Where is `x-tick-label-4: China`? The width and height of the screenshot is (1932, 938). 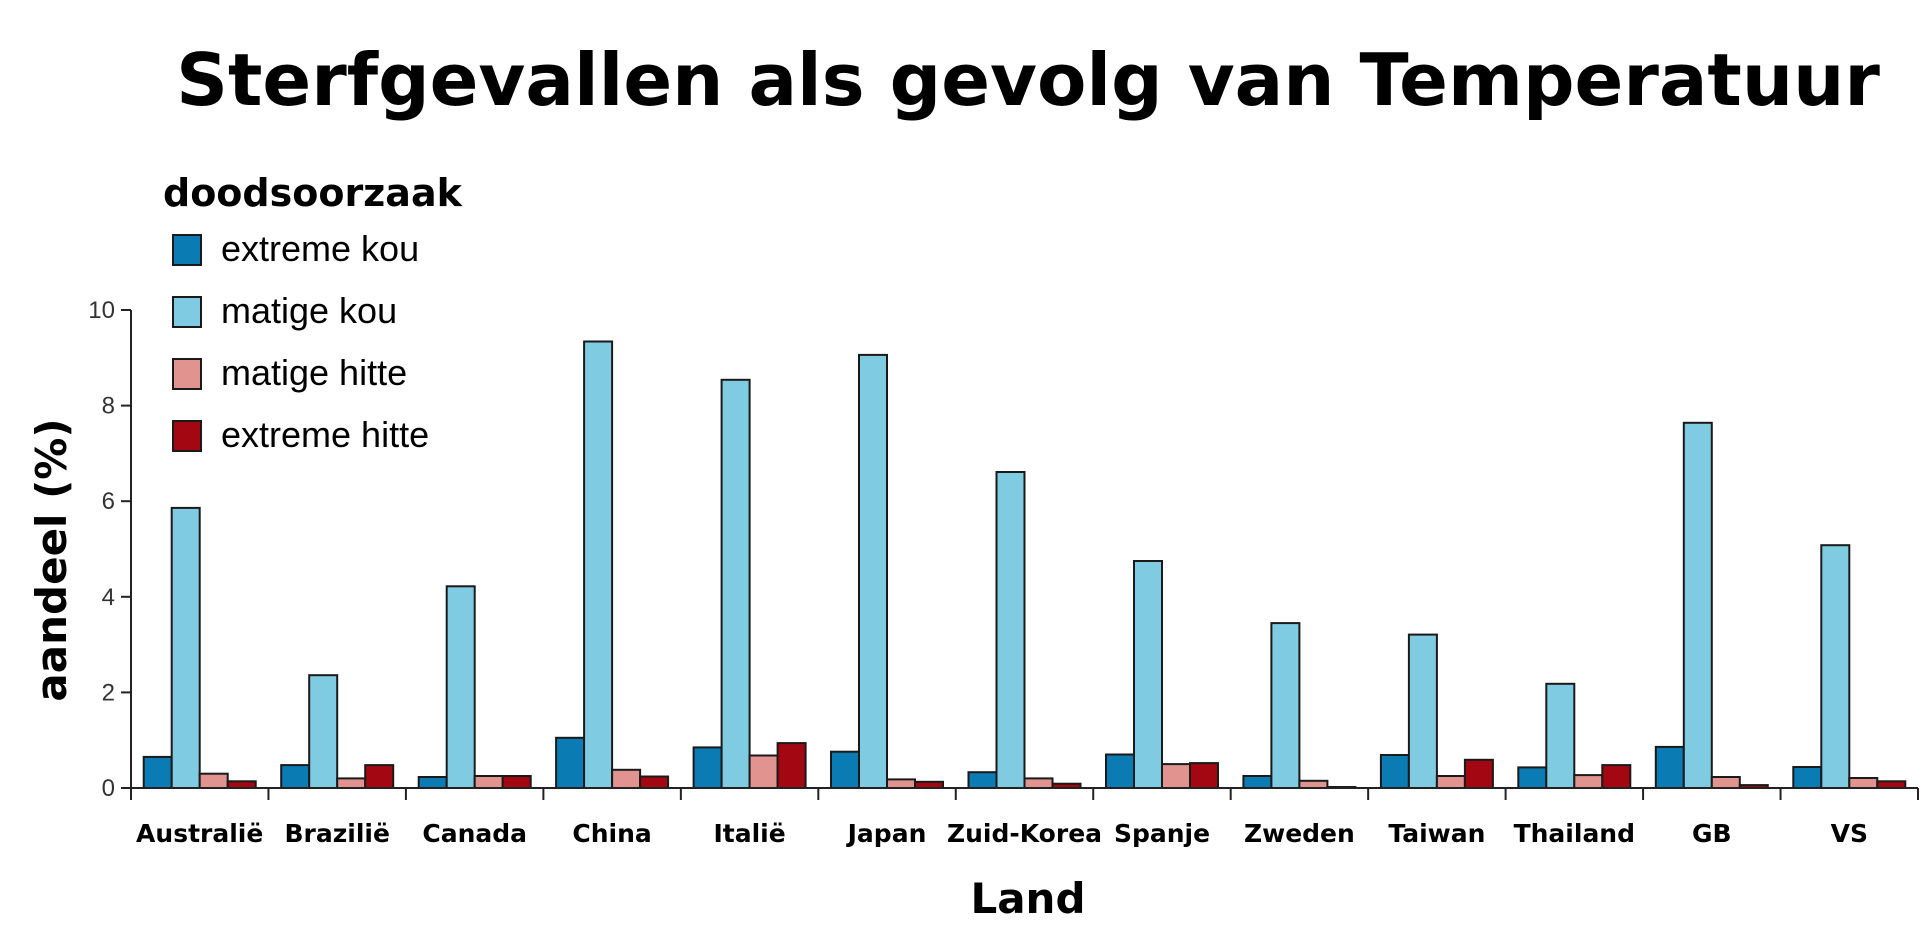 x-tick-label-4: China is located at coordinates (611, 833).